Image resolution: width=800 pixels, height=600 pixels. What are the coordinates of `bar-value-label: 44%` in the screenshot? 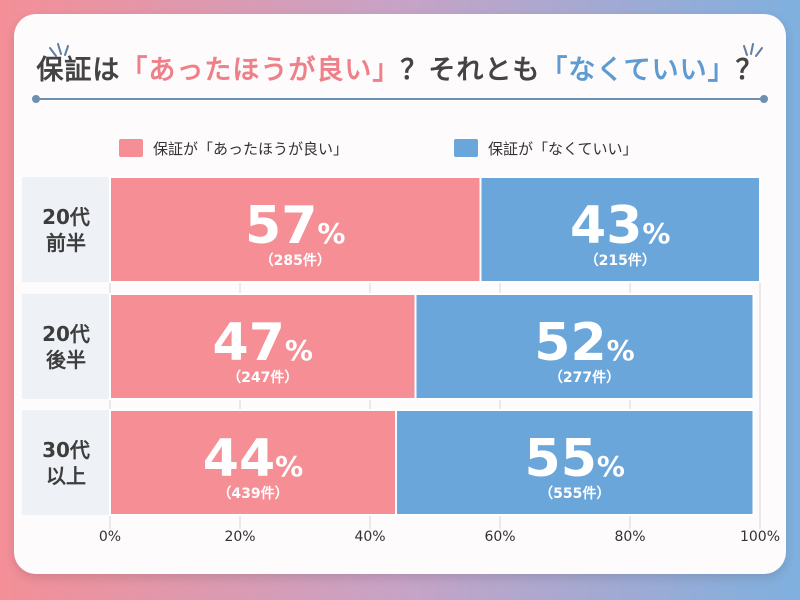 It's located at (253, 459).